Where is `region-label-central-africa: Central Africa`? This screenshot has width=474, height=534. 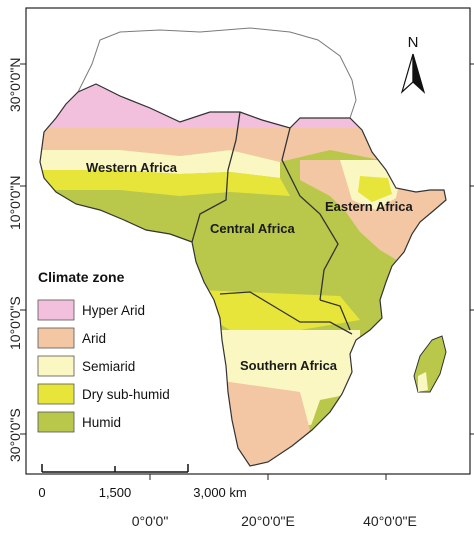
region-label-central-africa: Central Africa is located at coordinates (253, 228).